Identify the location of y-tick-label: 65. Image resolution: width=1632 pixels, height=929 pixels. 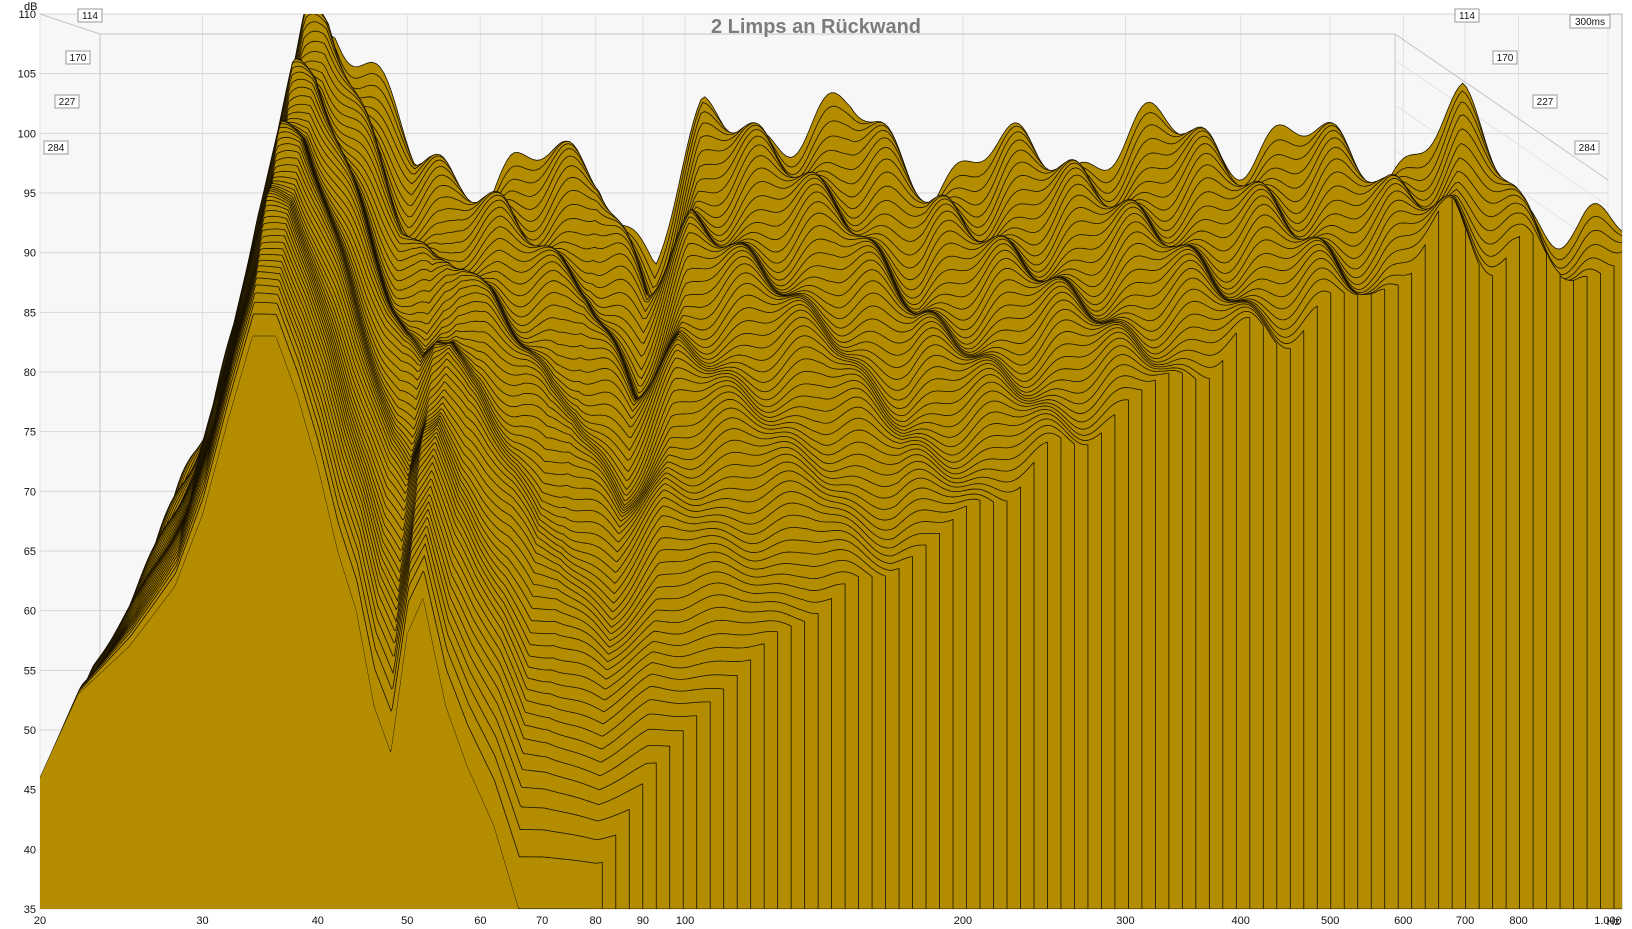
(30, 552).